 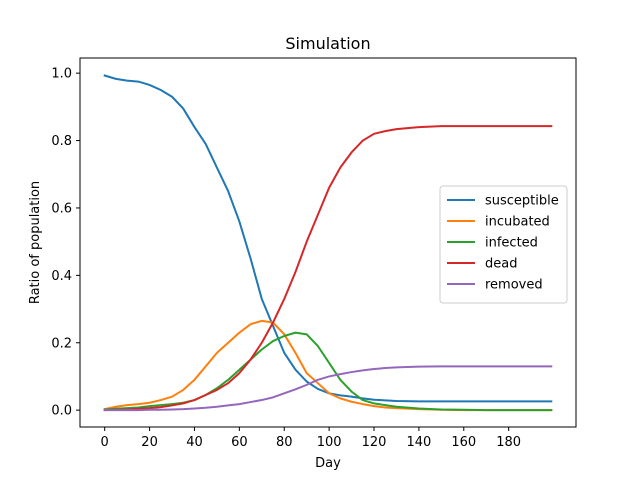 I want to click on series-line-removed, so click(x=328, y=388).